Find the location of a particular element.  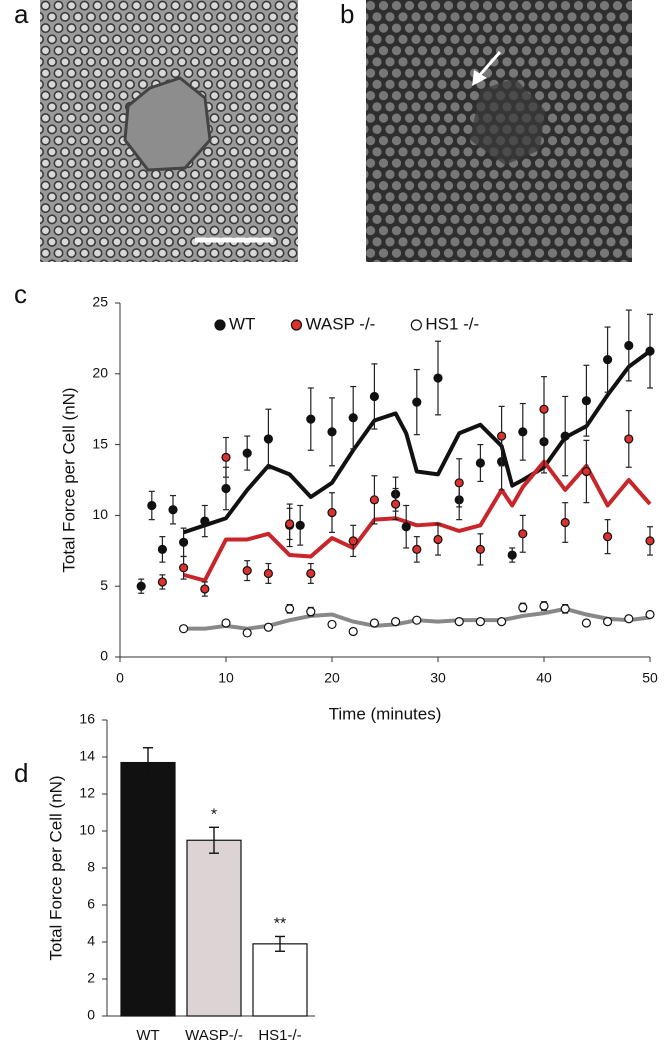

y-tick-label: 4 is located at coordinates (91, 941).